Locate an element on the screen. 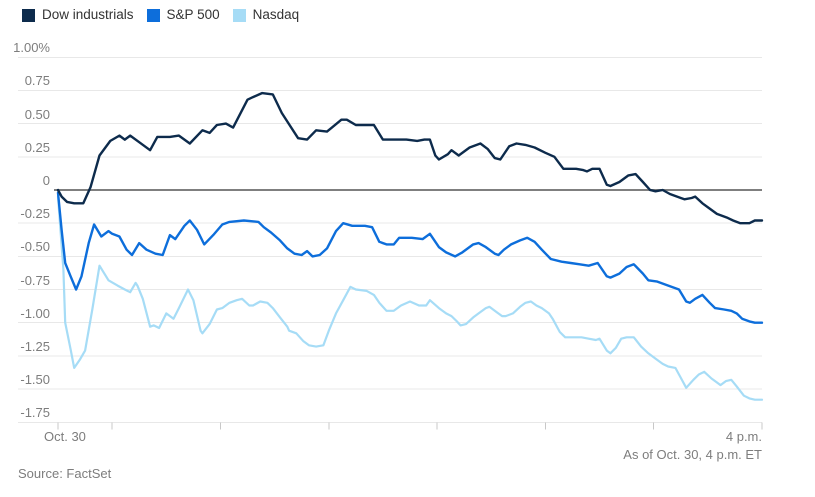 Image resolution: width=815 pixels, height=497 pixels. y-axis-label: -0.75 is located at coordinates (35, 280).